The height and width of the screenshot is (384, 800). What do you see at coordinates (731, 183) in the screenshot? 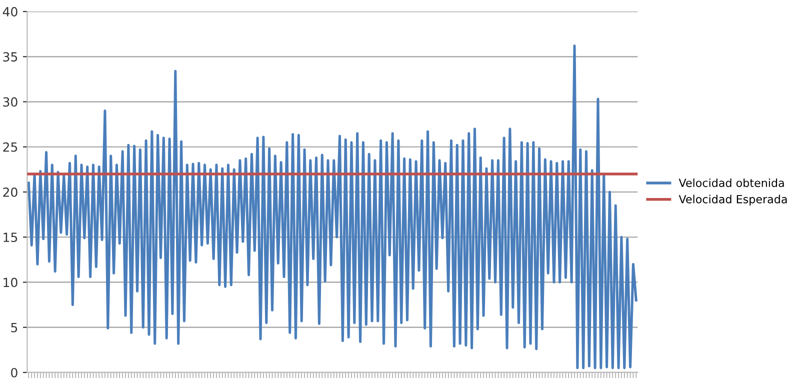
I see `legend-label: Velocidad obtenida` at bounding box center [731, 183].